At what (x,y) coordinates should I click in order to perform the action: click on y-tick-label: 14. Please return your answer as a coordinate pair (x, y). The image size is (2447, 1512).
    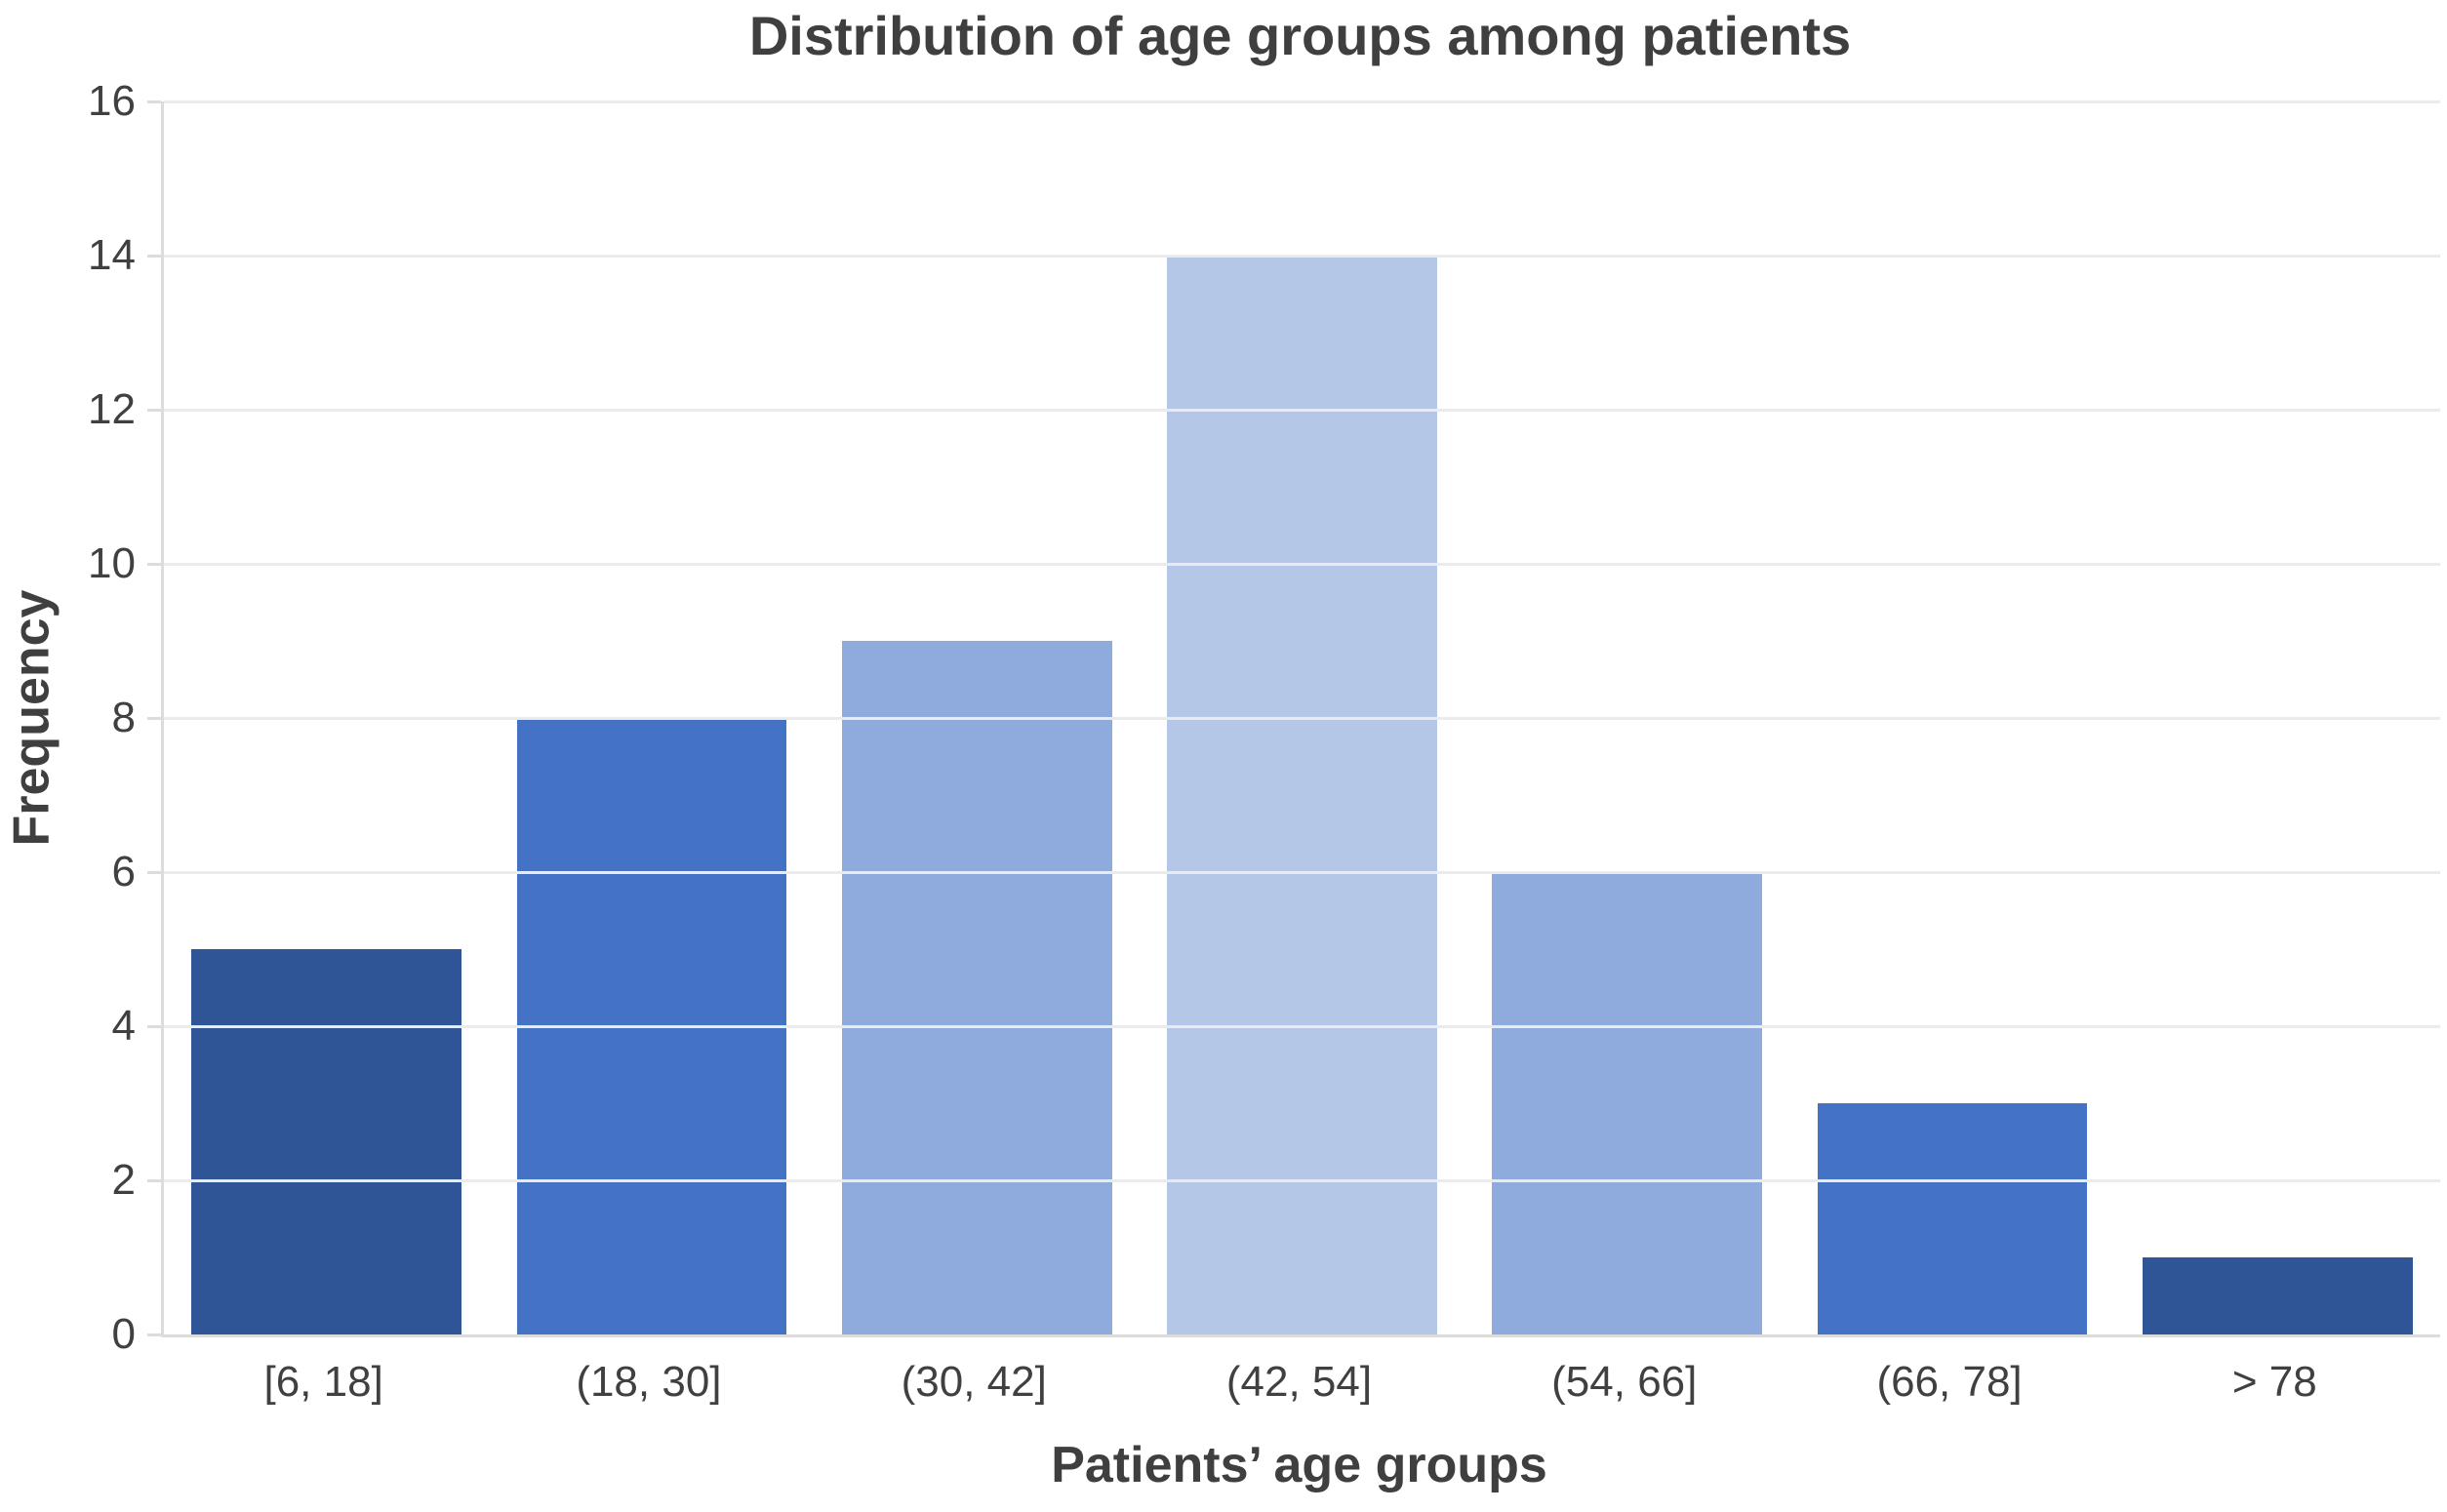
    Looking at the image, I should click on (112, 255).